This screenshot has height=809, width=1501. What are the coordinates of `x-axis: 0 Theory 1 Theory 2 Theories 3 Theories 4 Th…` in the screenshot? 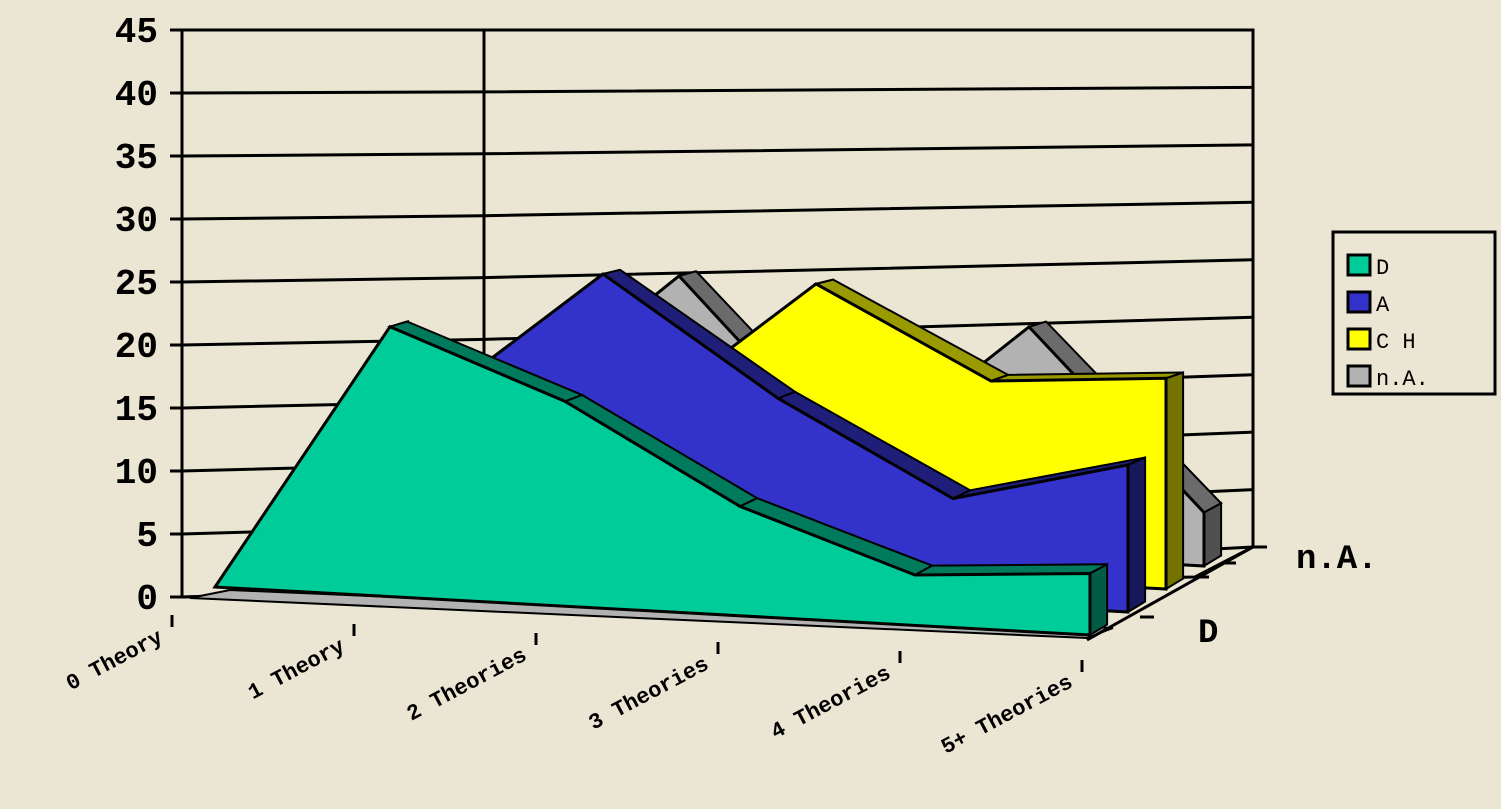 It's located at (573, 687).